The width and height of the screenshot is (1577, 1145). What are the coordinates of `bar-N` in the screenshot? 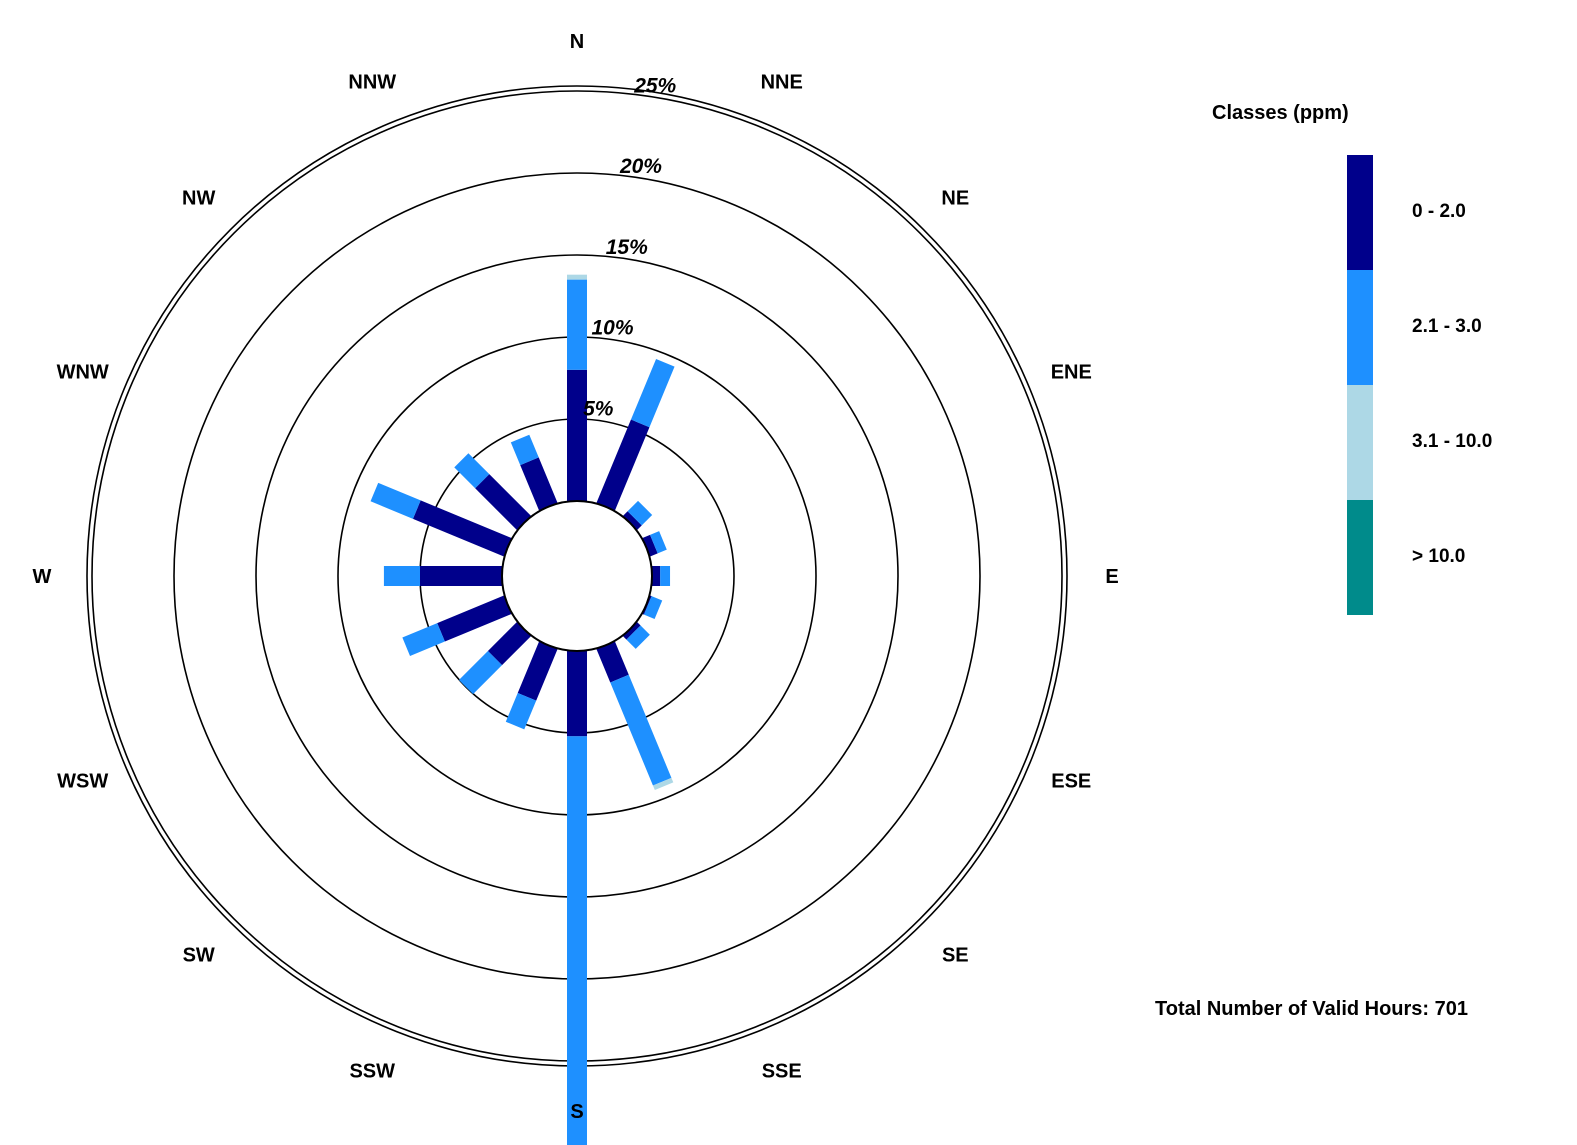 It's located at (577, 387).